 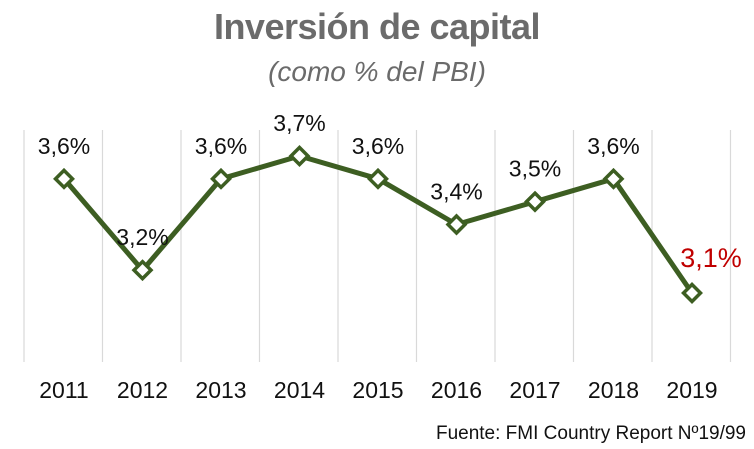 What do you see at coordinates (142, 237) in the screenshot?
I see `data-label: 3,2%` at bounding box center [142, 237].